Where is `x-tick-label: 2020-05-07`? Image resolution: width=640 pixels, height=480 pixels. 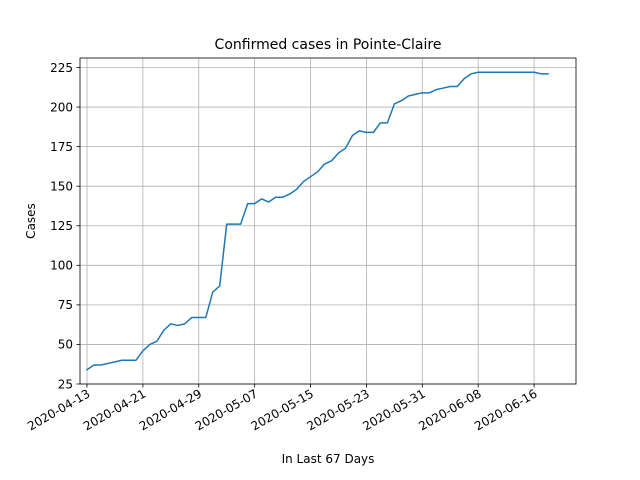
x-tick-label: 2020-05-07 is located at coordinates (226, 409).